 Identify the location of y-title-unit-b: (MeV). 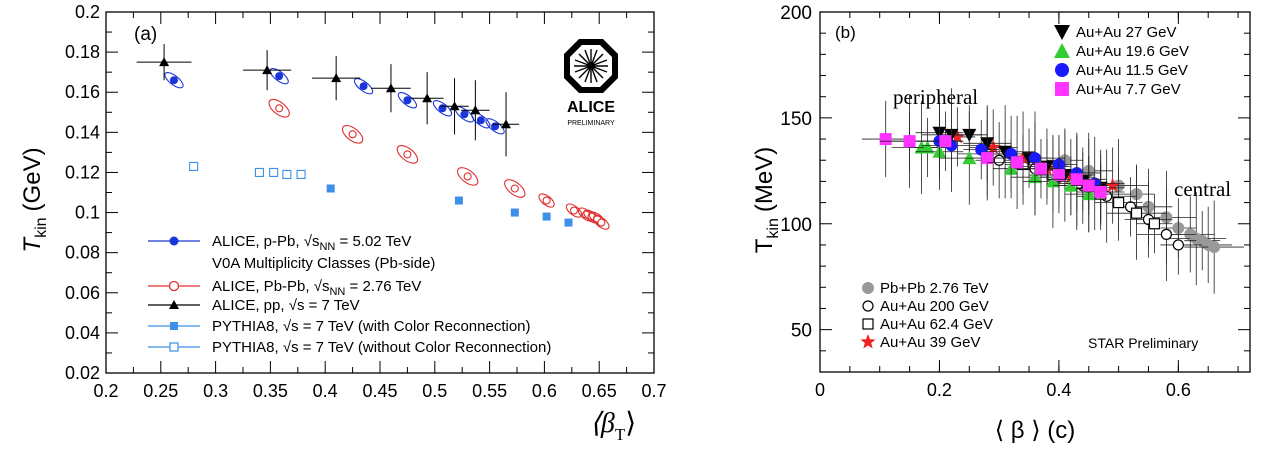
(764, 179).